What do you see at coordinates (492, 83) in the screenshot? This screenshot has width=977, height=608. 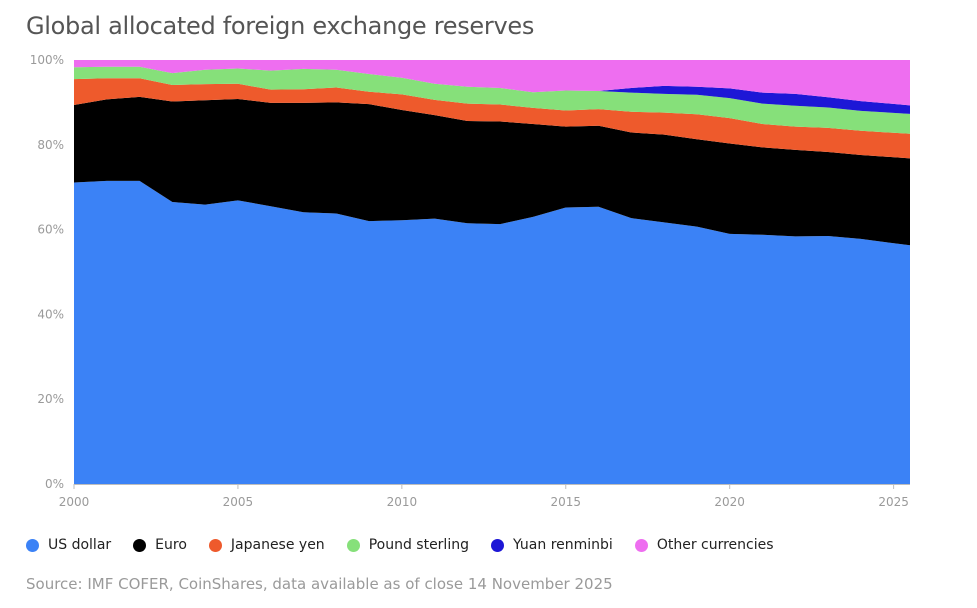 I see `area-other-currencies` at bounding box center [492, 83].